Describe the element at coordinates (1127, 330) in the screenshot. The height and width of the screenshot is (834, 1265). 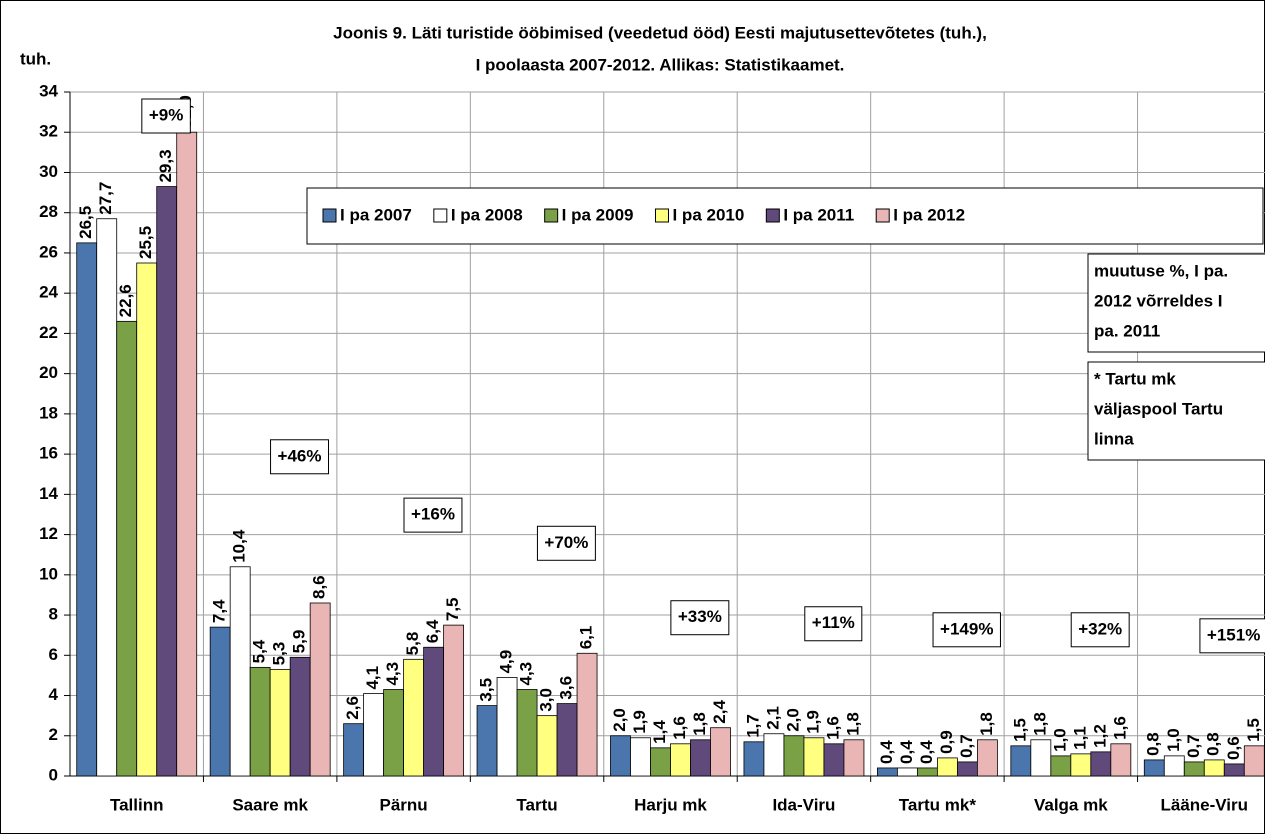
I see `note-text: pa. 2011` at that location.